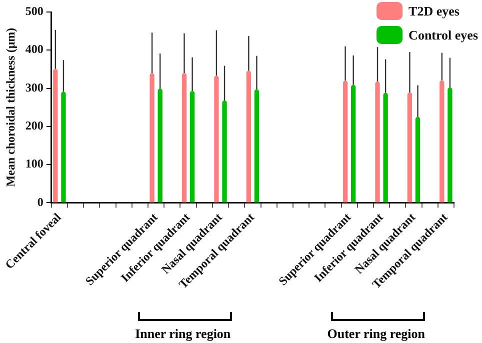  Describe the element at coordinates (443, 34) in the screenshot. I see `legend-label: Control eyes` at that location.